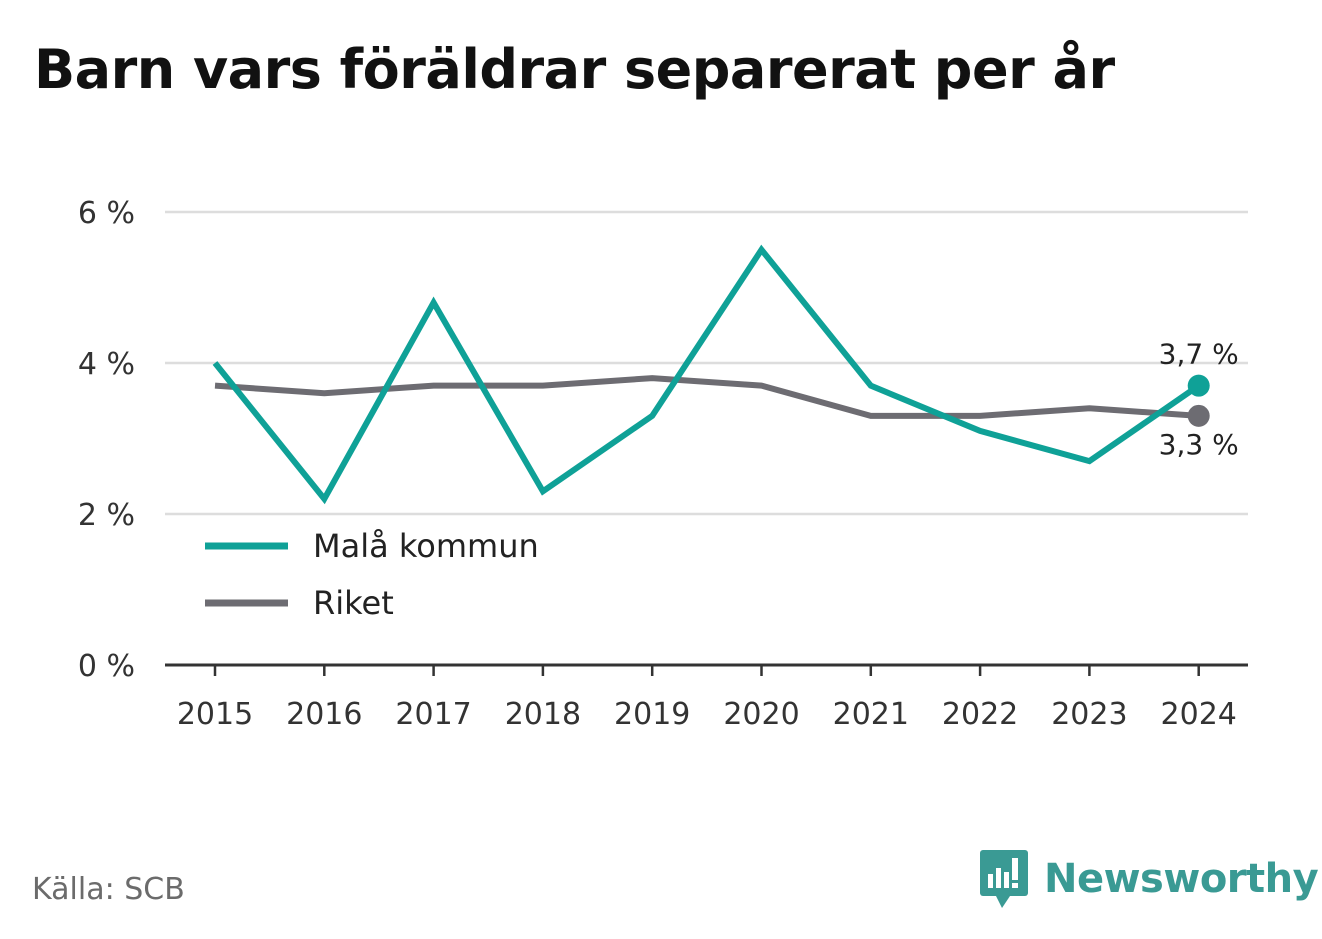  I want to click on legend-label: Riket, so click(353, 603).